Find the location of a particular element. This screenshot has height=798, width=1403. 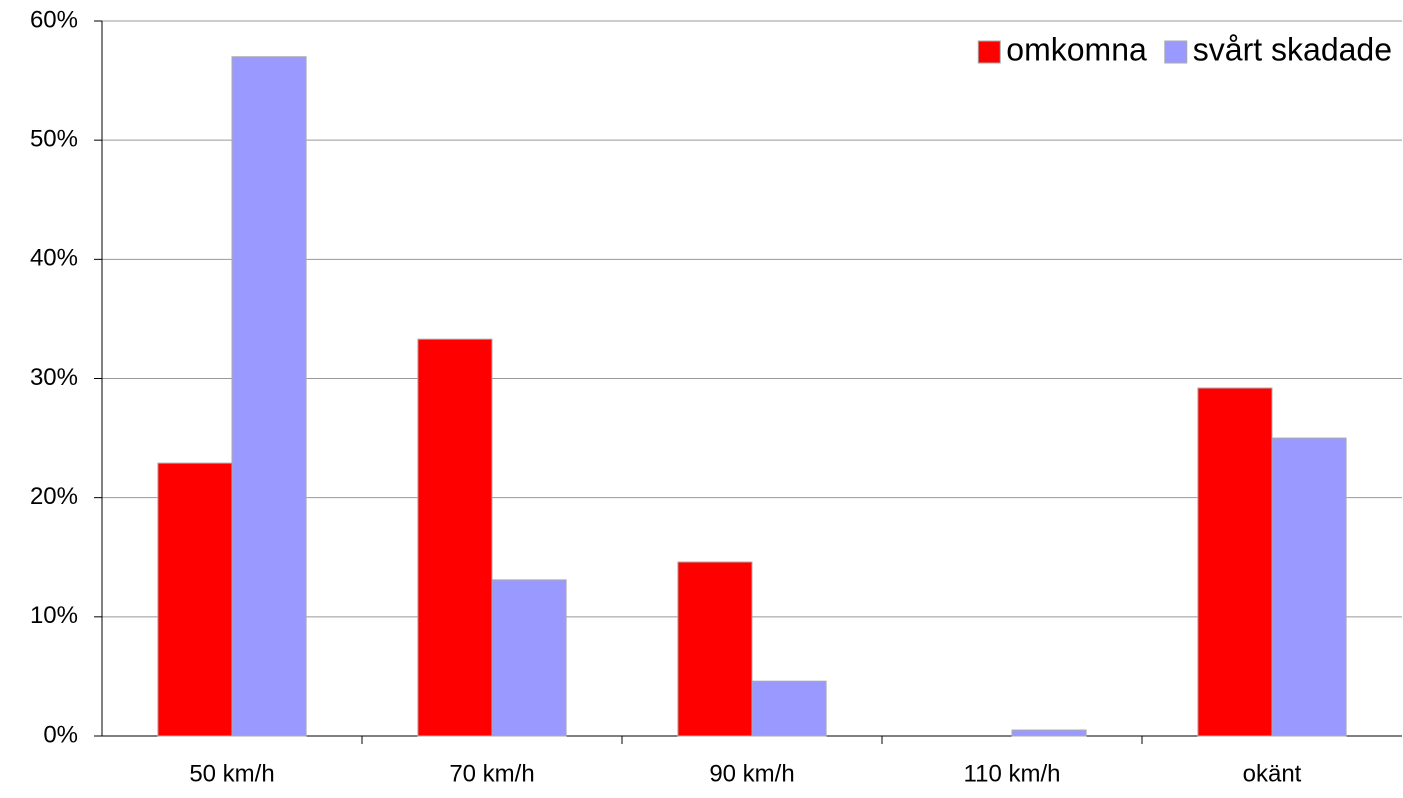

x-tick-label: 70 km/h is located at coordinates (491, 773).